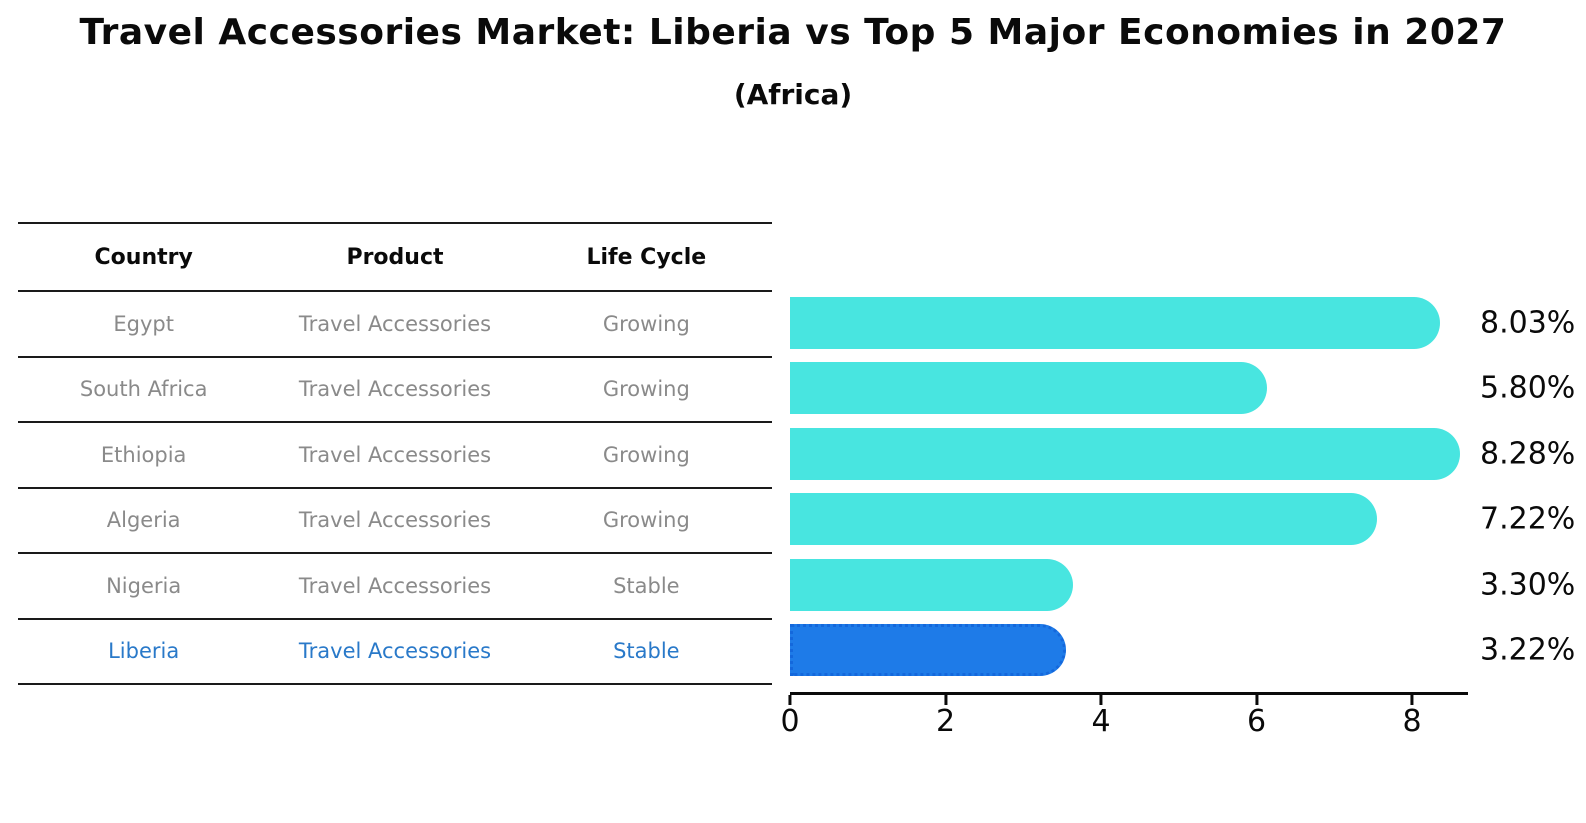 The image size is (1586, 823). What do you see at coordinates (1528, 454) in the screenshot?
I see `bar-value-label: 8.28%` at bounding box center [1528, 454].